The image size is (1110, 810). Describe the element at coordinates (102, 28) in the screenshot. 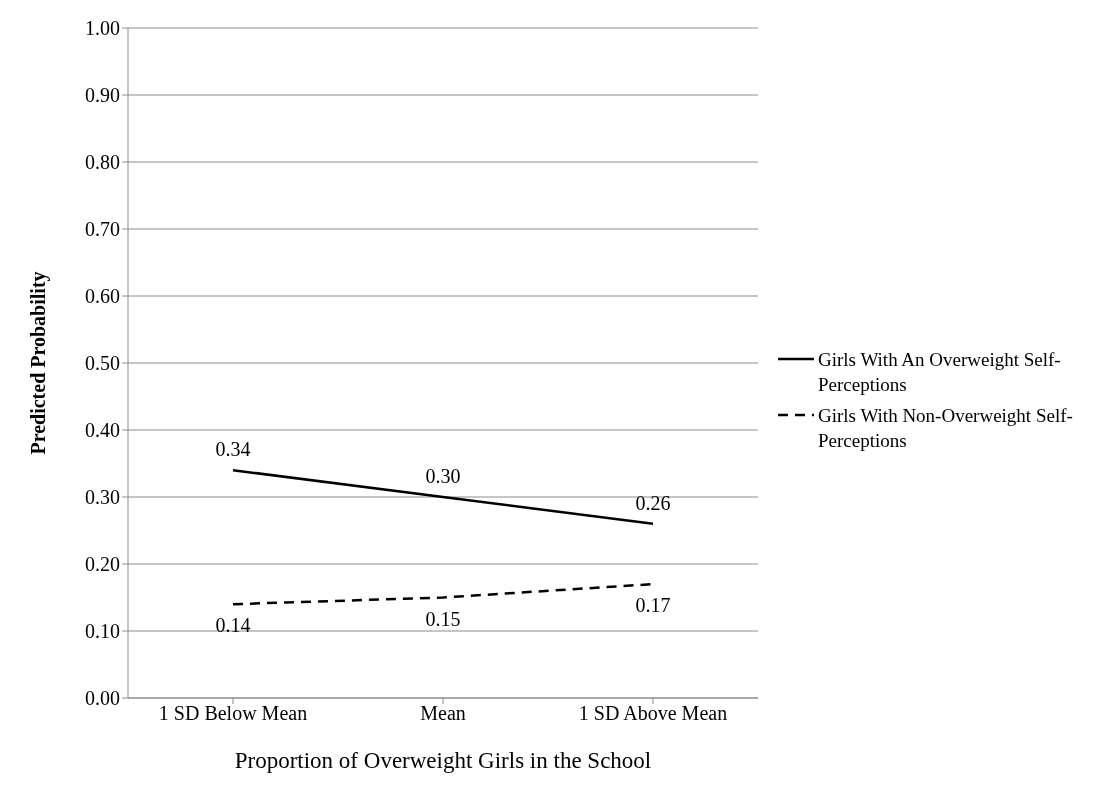

I see `y-tick-label: 1.00` at that location.